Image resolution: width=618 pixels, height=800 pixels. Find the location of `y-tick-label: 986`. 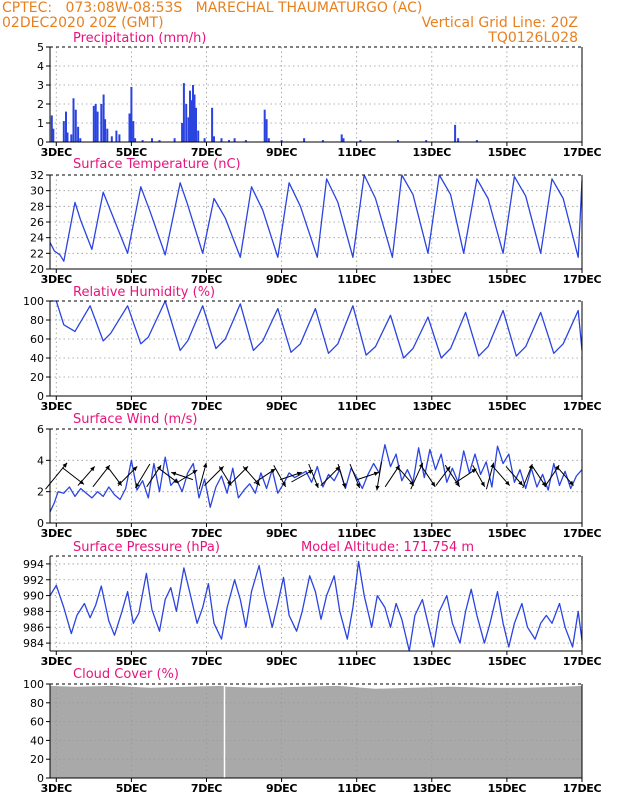

y-tick-label: 986 is located at coordinates (33, 627).